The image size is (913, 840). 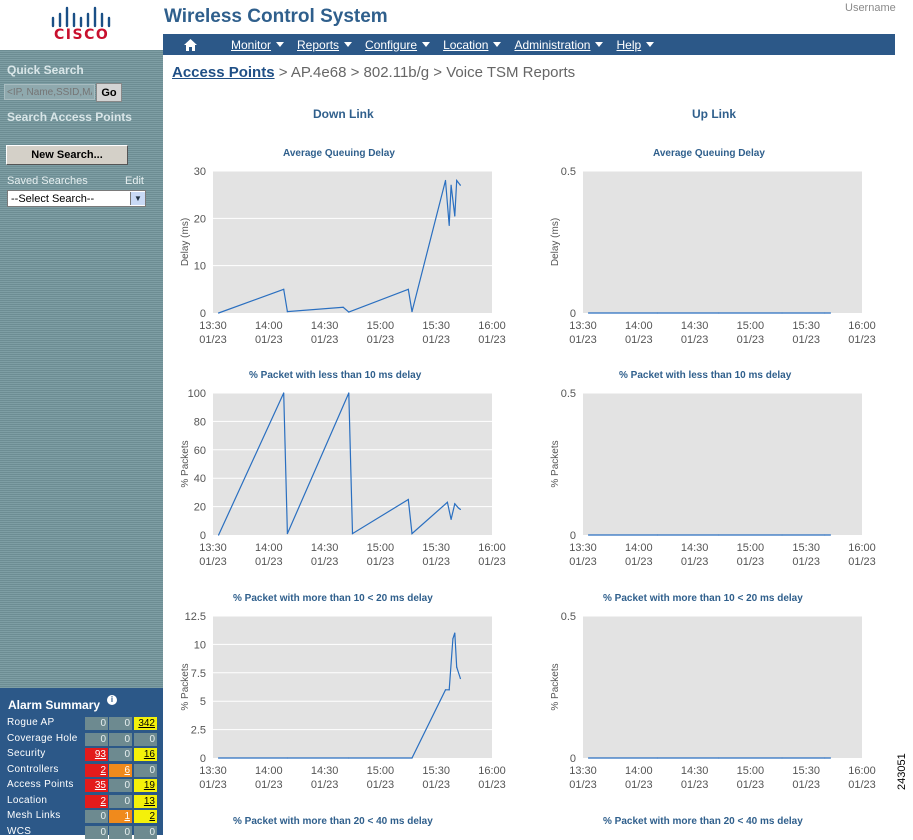 What do you see at coordinates (223, 72) in the screenshot?
I see `breadcrumb-access-points-link: Access Points` at bounding box center [223, 72].